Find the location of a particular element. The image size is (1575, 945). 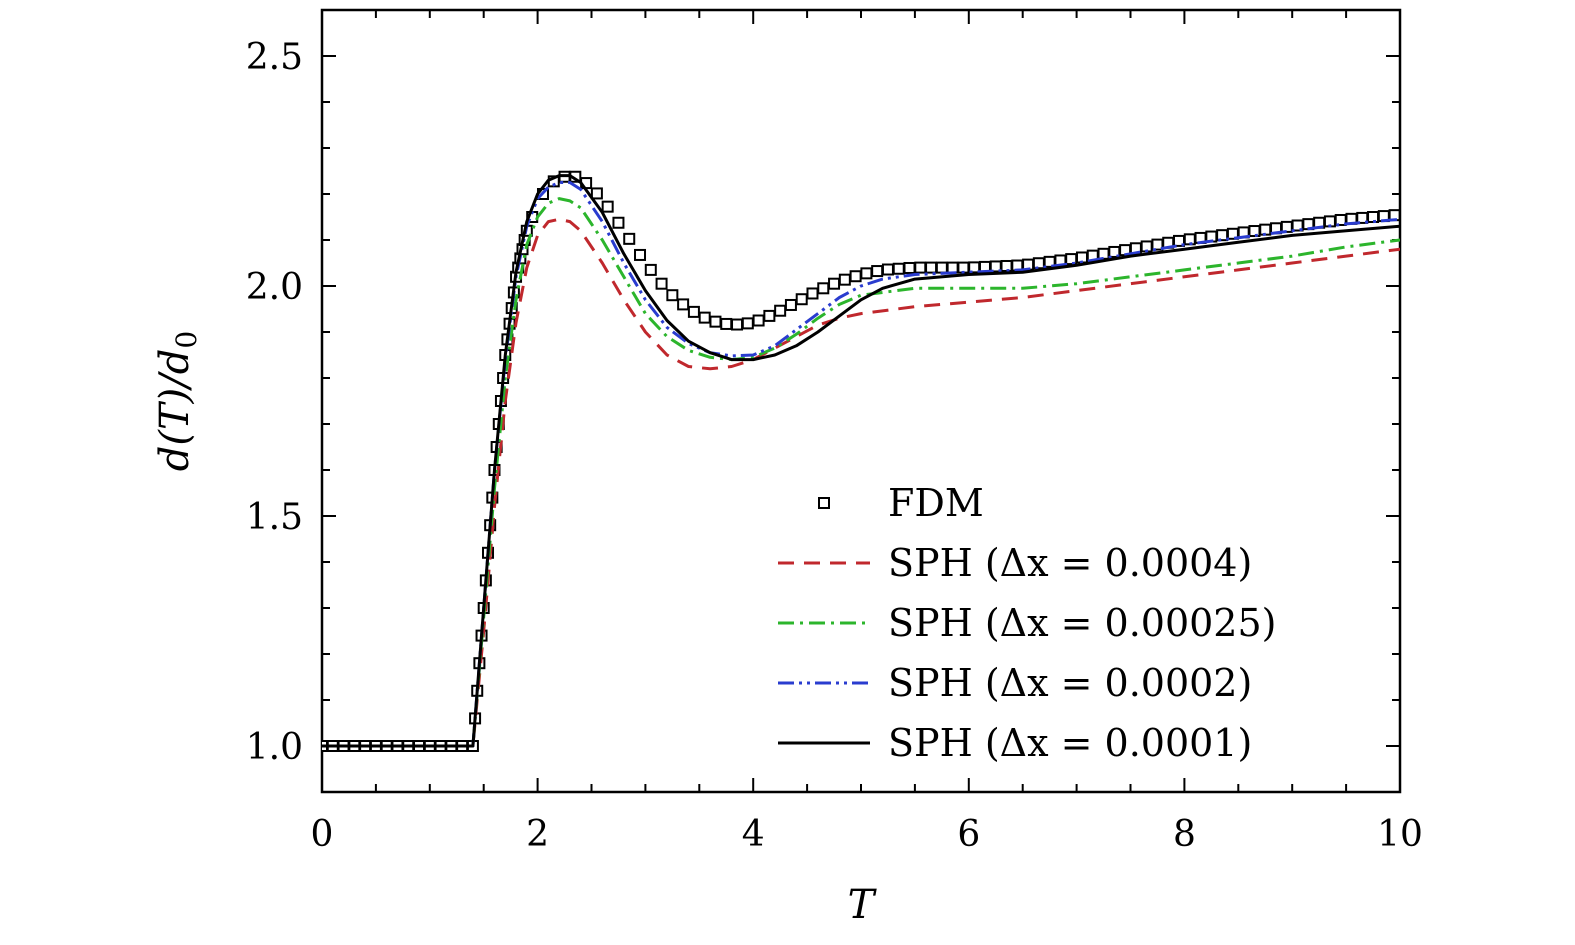

legend-marker is located at coordinates (824, 503).